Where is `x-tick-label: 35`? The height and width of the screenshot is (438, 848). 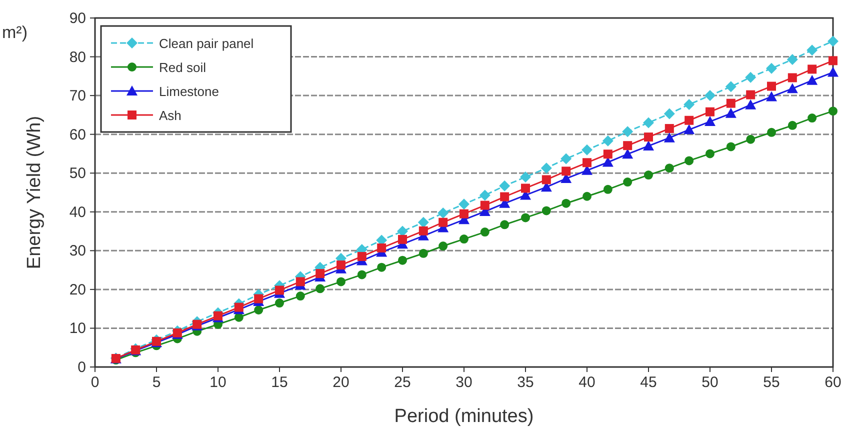
x-tick-label: 35 is located at coordinates (525, 382).